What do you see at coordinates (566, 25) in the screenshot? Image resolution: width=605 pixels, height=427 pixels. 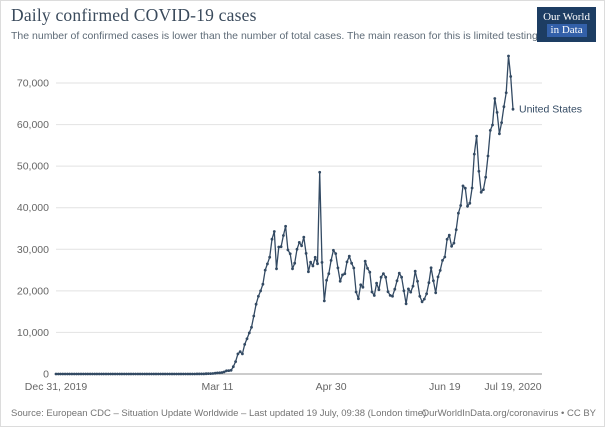 I see `owid-logo: Our World in Data` at bounding box center [566, 25].